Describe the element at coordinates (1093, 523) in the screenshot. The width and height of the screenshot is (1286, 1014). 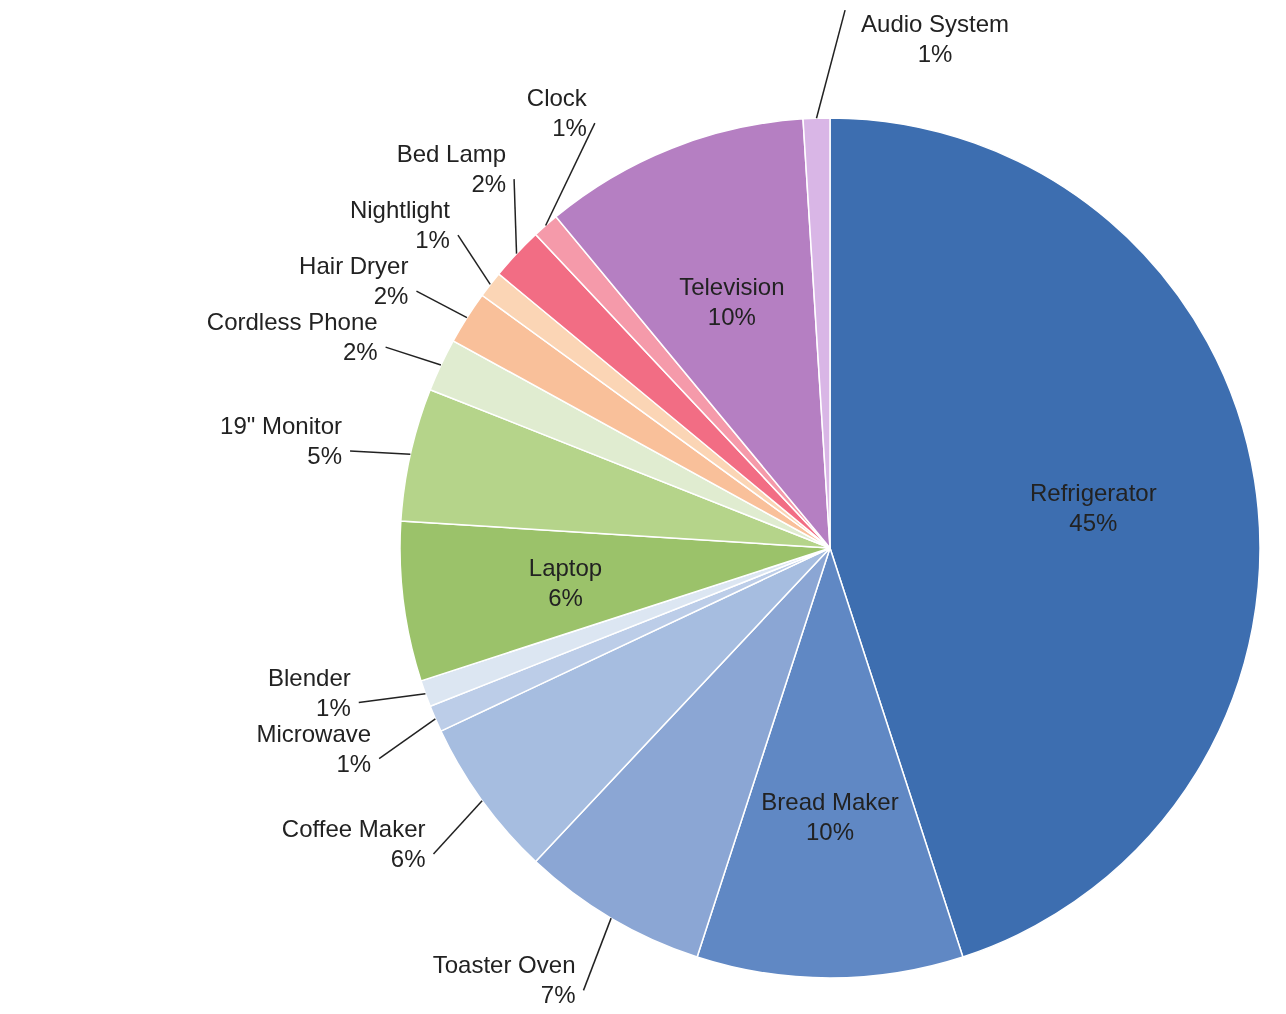
I see `data-label: 45%` at that location.